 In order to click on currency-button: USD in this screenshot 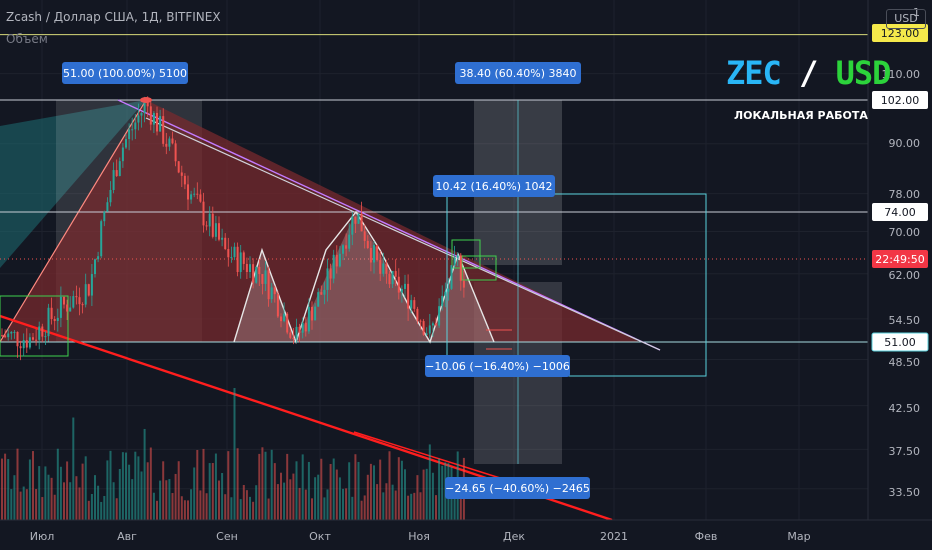, I will do `click(906, 19)`.